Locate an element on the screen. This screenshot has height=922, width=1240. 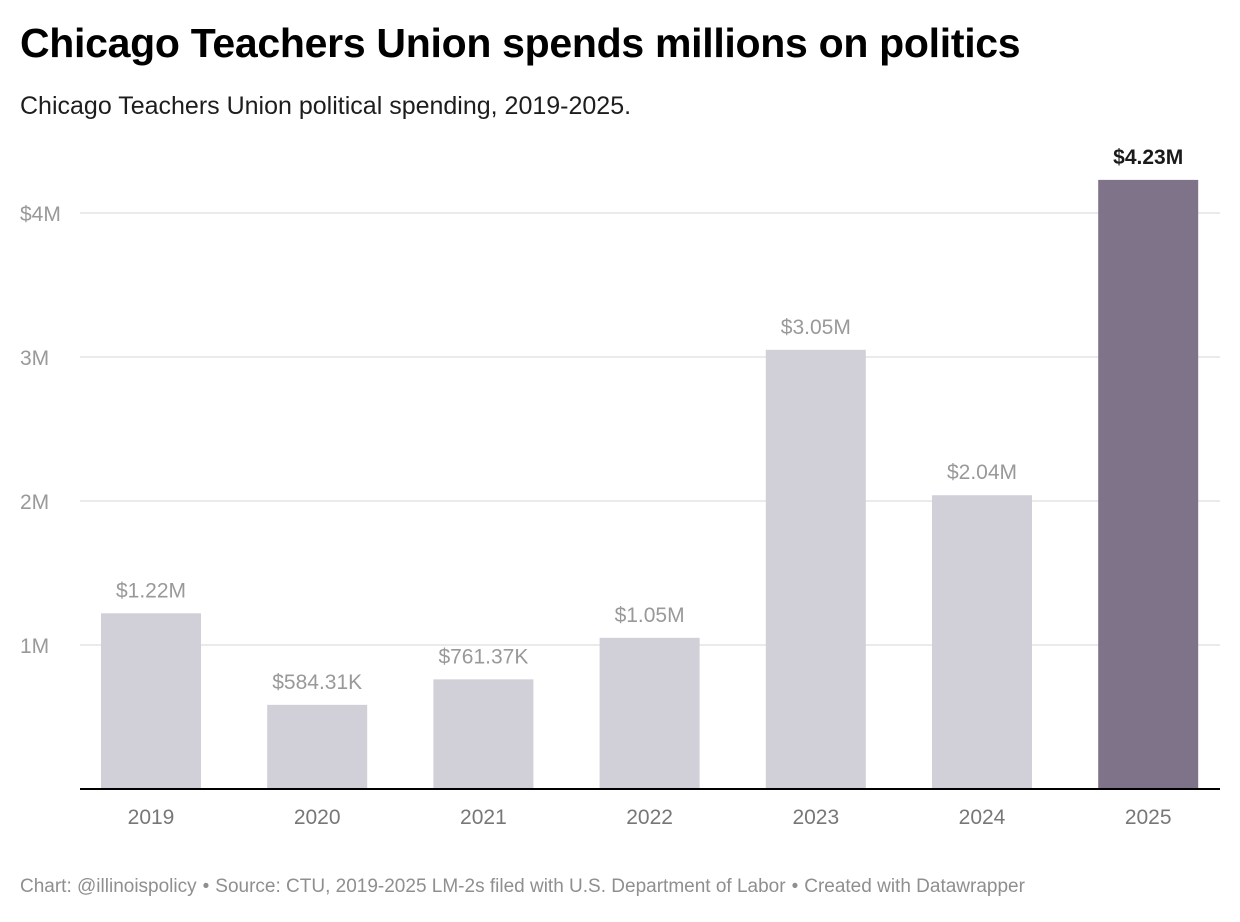
x-tick-label: 2024 is located at coordinates (982, 817).